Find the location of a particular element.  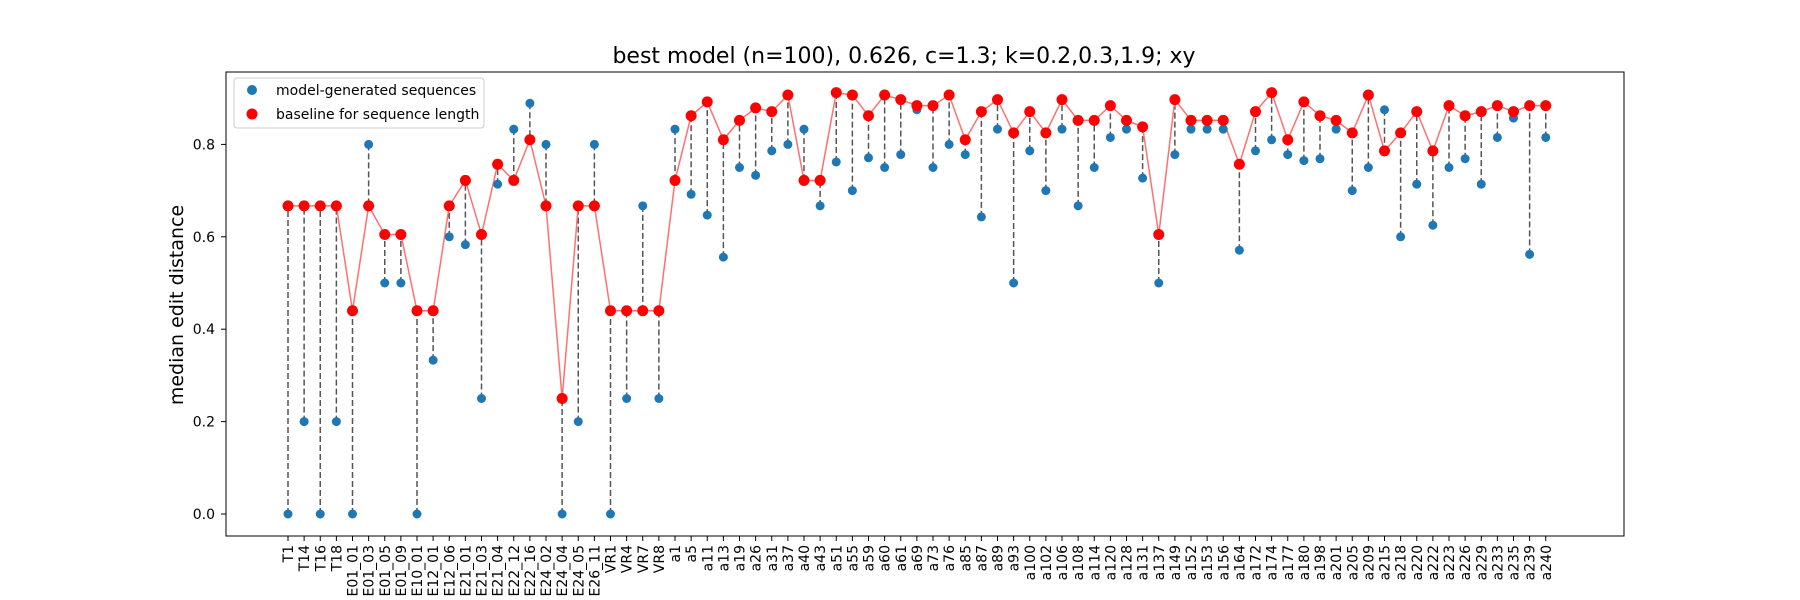

model-point-a108 is located at coordinates (1078, 206).